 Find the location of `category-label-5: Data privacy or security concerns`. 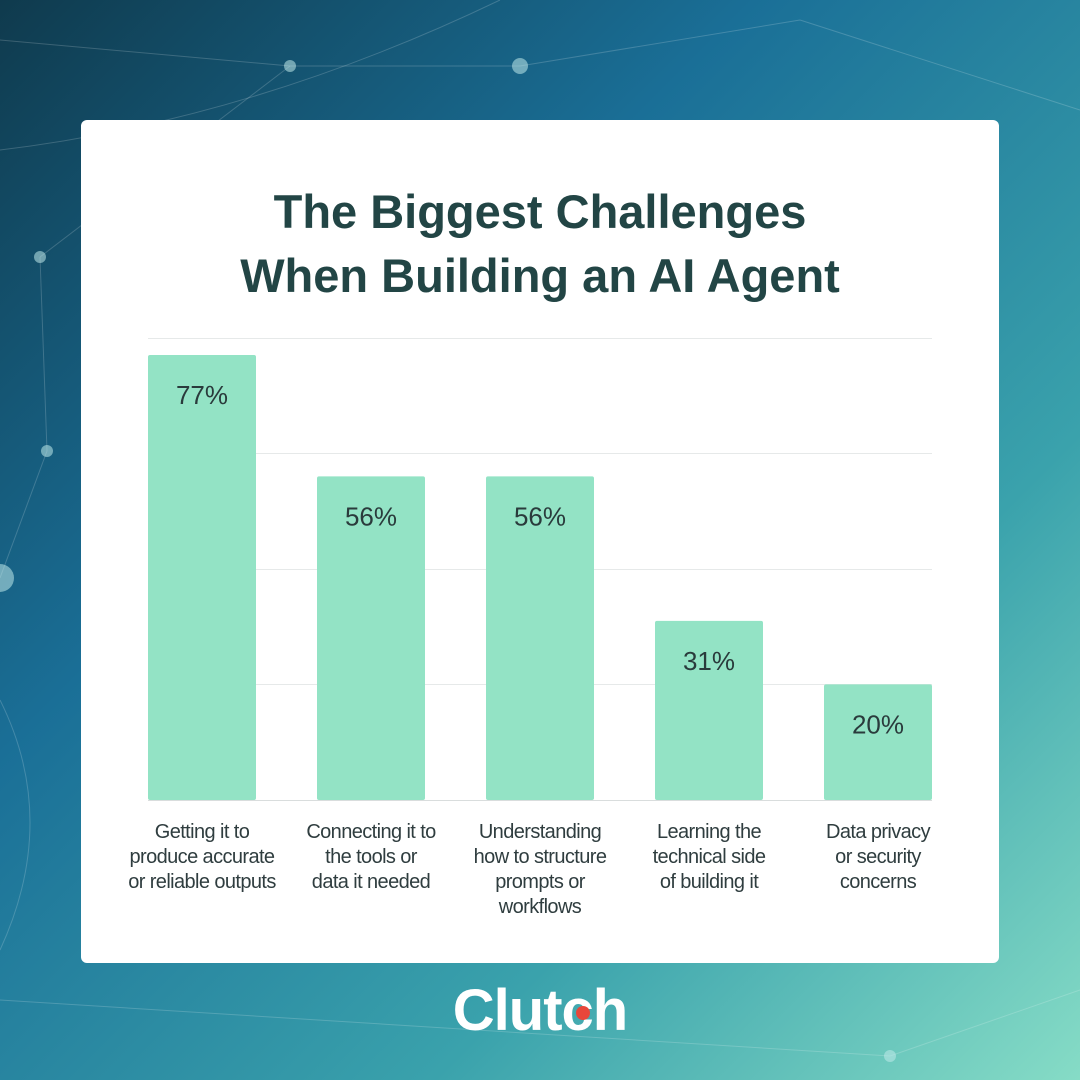

category-label-5: Data privacy or security concerns is located at coordinates (878, 857).